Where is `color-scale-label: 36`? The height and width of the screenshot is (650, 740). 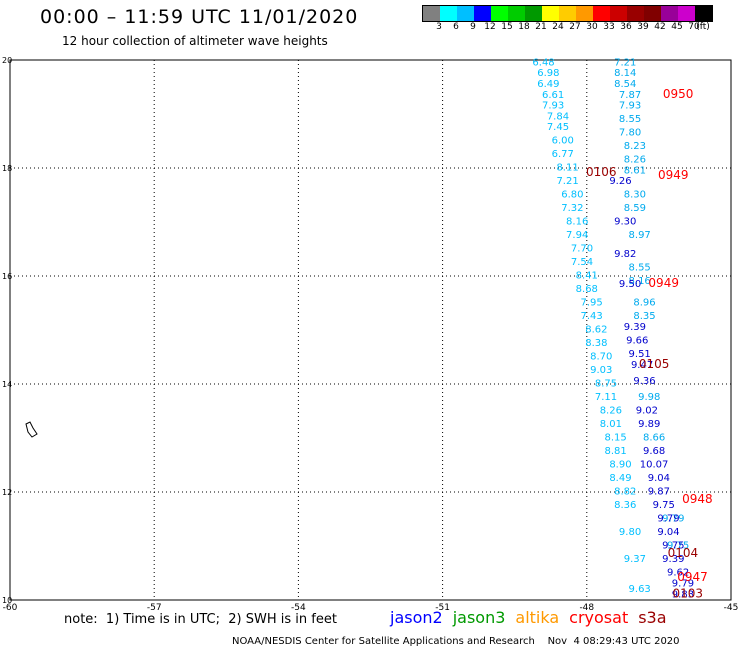
color-scale-label: 36 is located at coordinates (626, 27).